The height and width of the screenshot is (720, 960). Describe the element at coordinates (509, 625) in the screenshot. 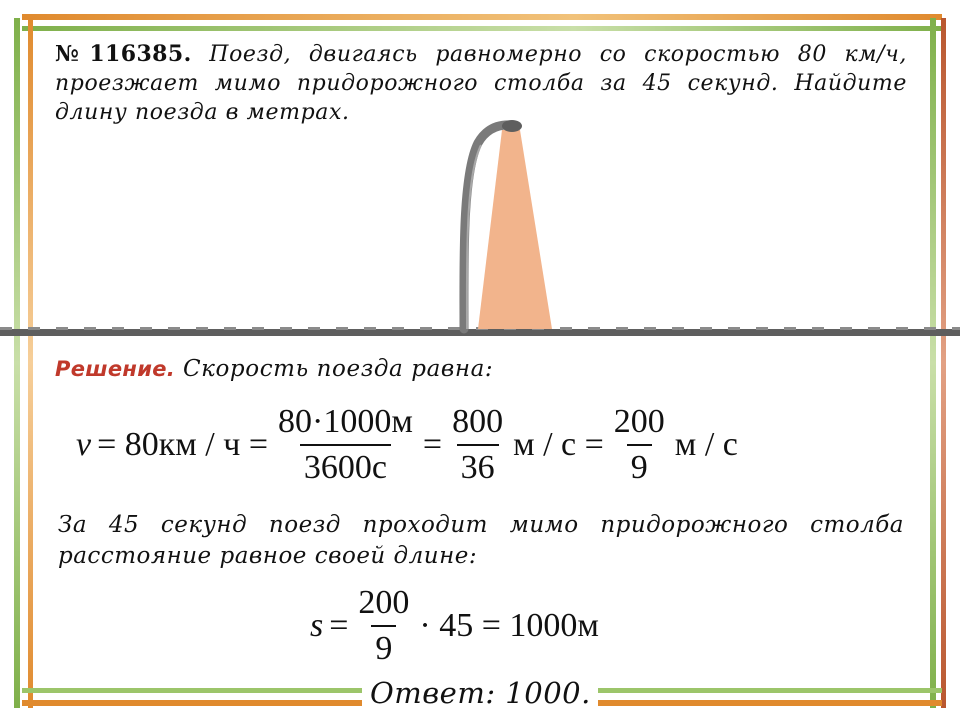

I see `distance-result: · 45 = 1000м` at that location.